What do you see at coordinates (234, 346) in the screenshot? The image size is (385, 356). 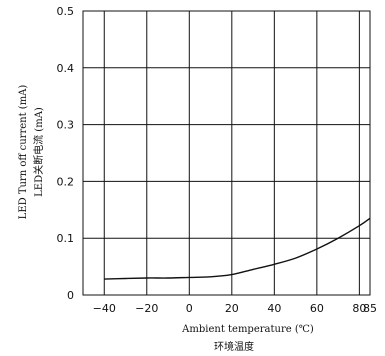 I see `x-axis-label-cn: 环境温度` at bounding box center [234, 346].